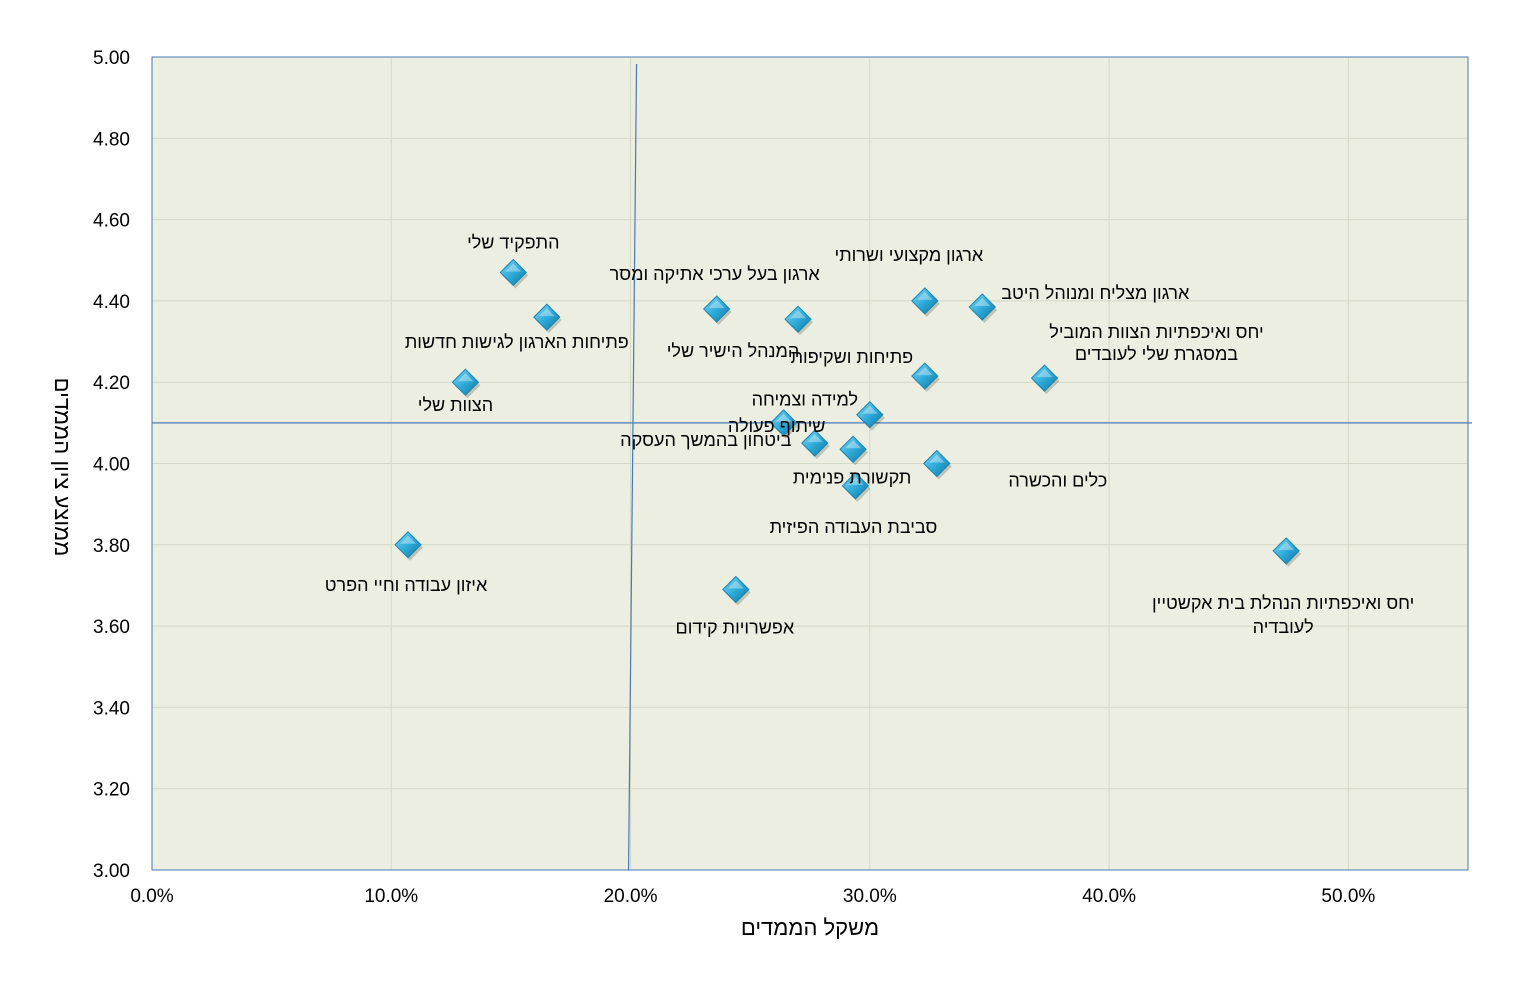  What do you see at coordinates (734, 628) in the screenshot?
I see `point-label: אפשרויות קידום` at bounding box center [734, 628].